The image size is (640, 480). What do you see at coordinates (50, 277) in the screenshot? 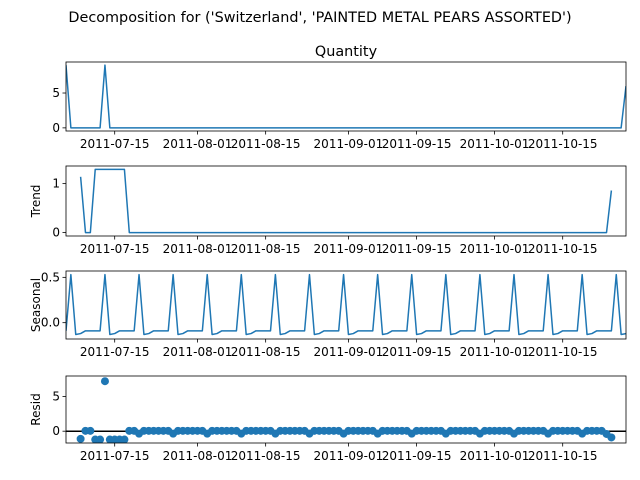
I see `y-tick-label: 0.5` at bounding box center [50, 277].